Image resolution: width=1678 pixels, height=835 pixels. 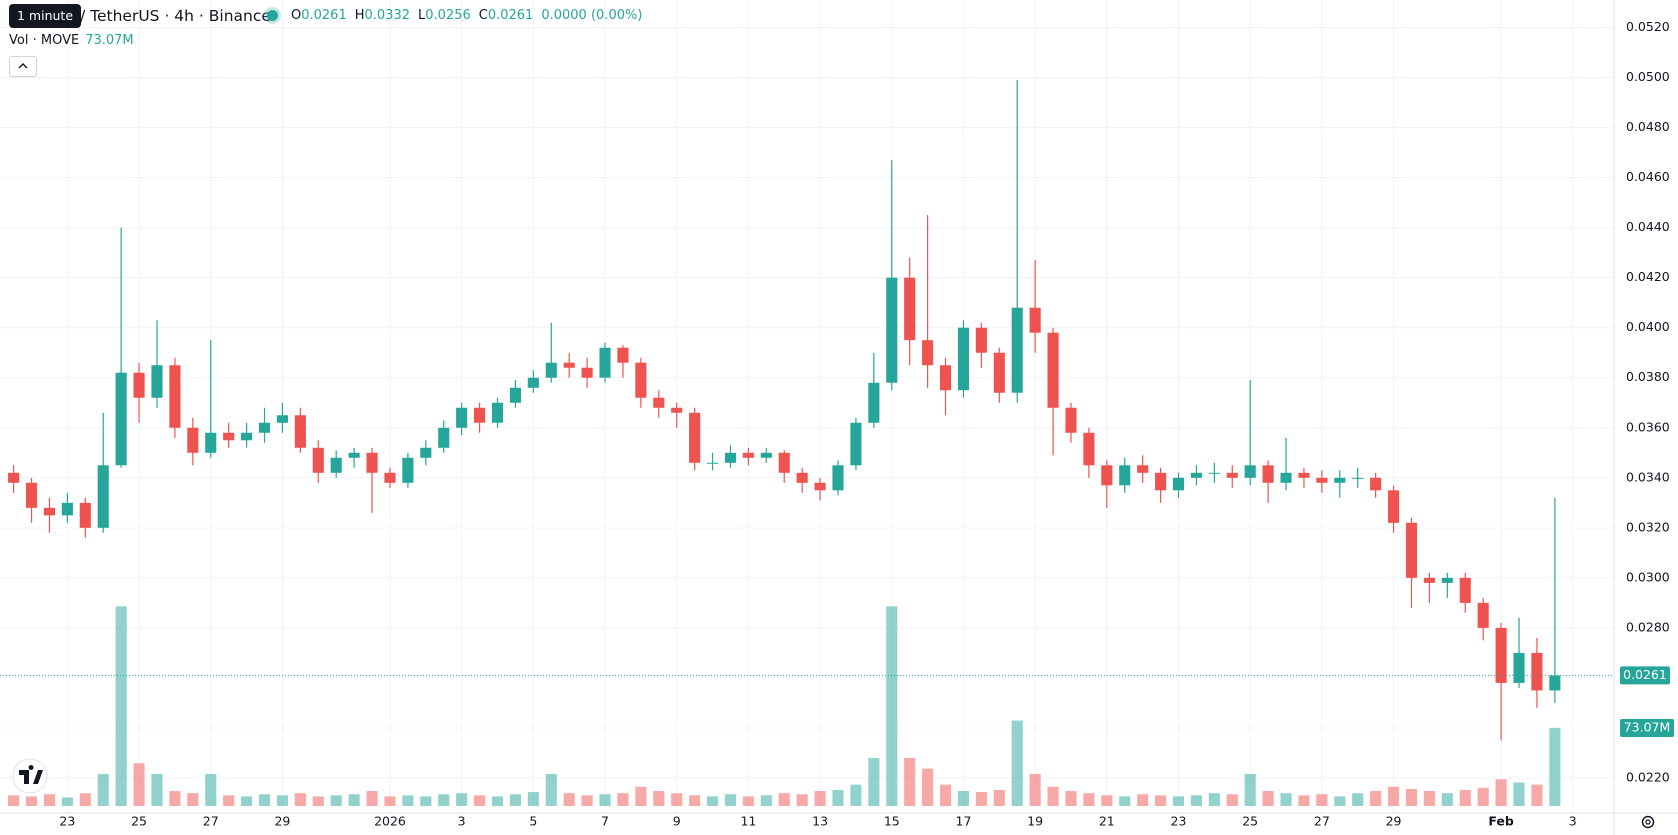 What do you see at coordinates (23, 66) in the screenshot?
I see `collapse-button` at bounding box center [23, 66].